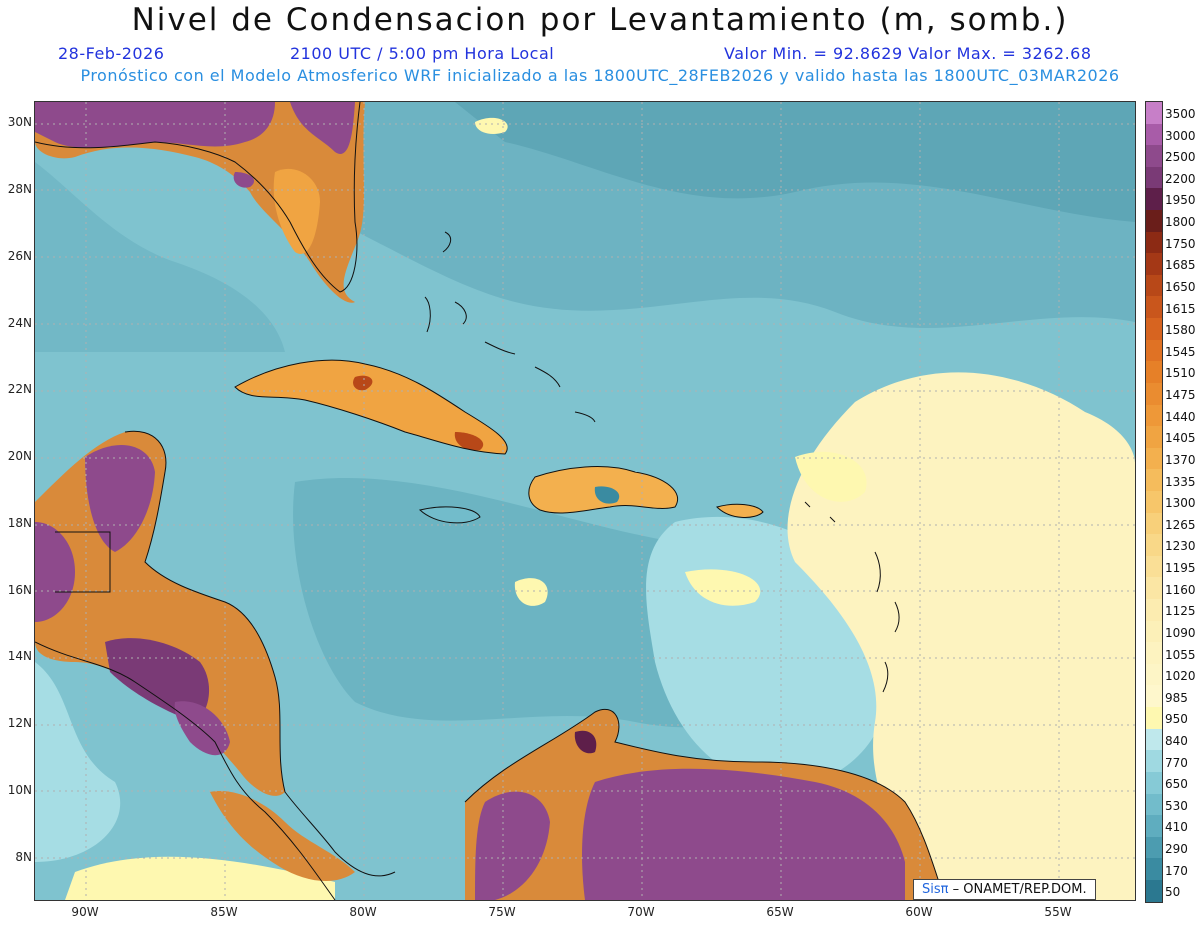 The height and width of the screenshot is (927, 1200). What do you see at coordinates (1176, 697) in the screenshot?
I see `colorbar-tick-label: 985` at bounding box center [1176, 697].